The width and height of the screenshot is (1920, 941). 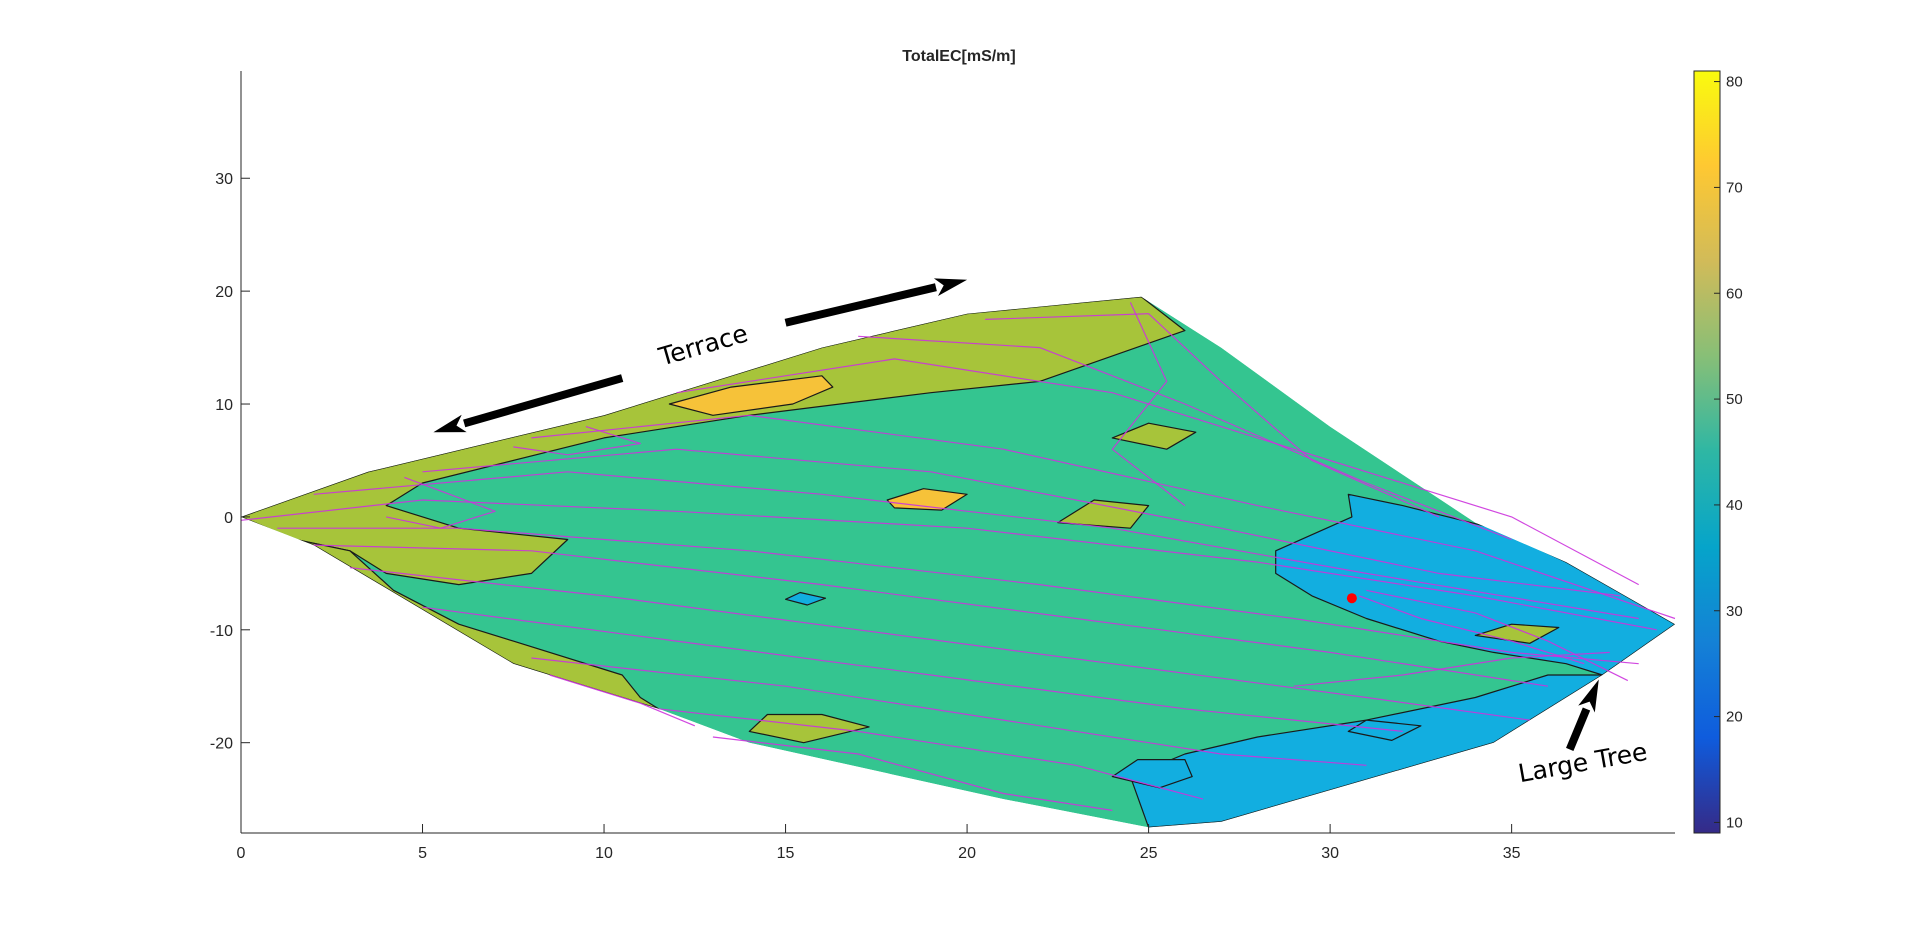 What do you see at coordinates (967, 853) in the screenshot?
I see `x-tick-label: 20` at bounding box center [967, 853].